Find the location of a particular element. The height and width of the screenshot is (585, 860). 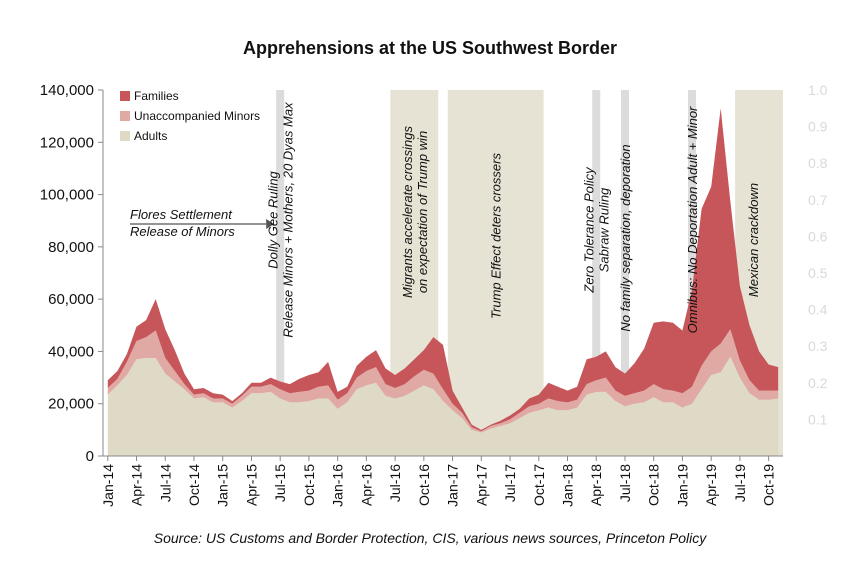

secondary-y-tick-label: 0.7 is located at coordinates (818, 200).